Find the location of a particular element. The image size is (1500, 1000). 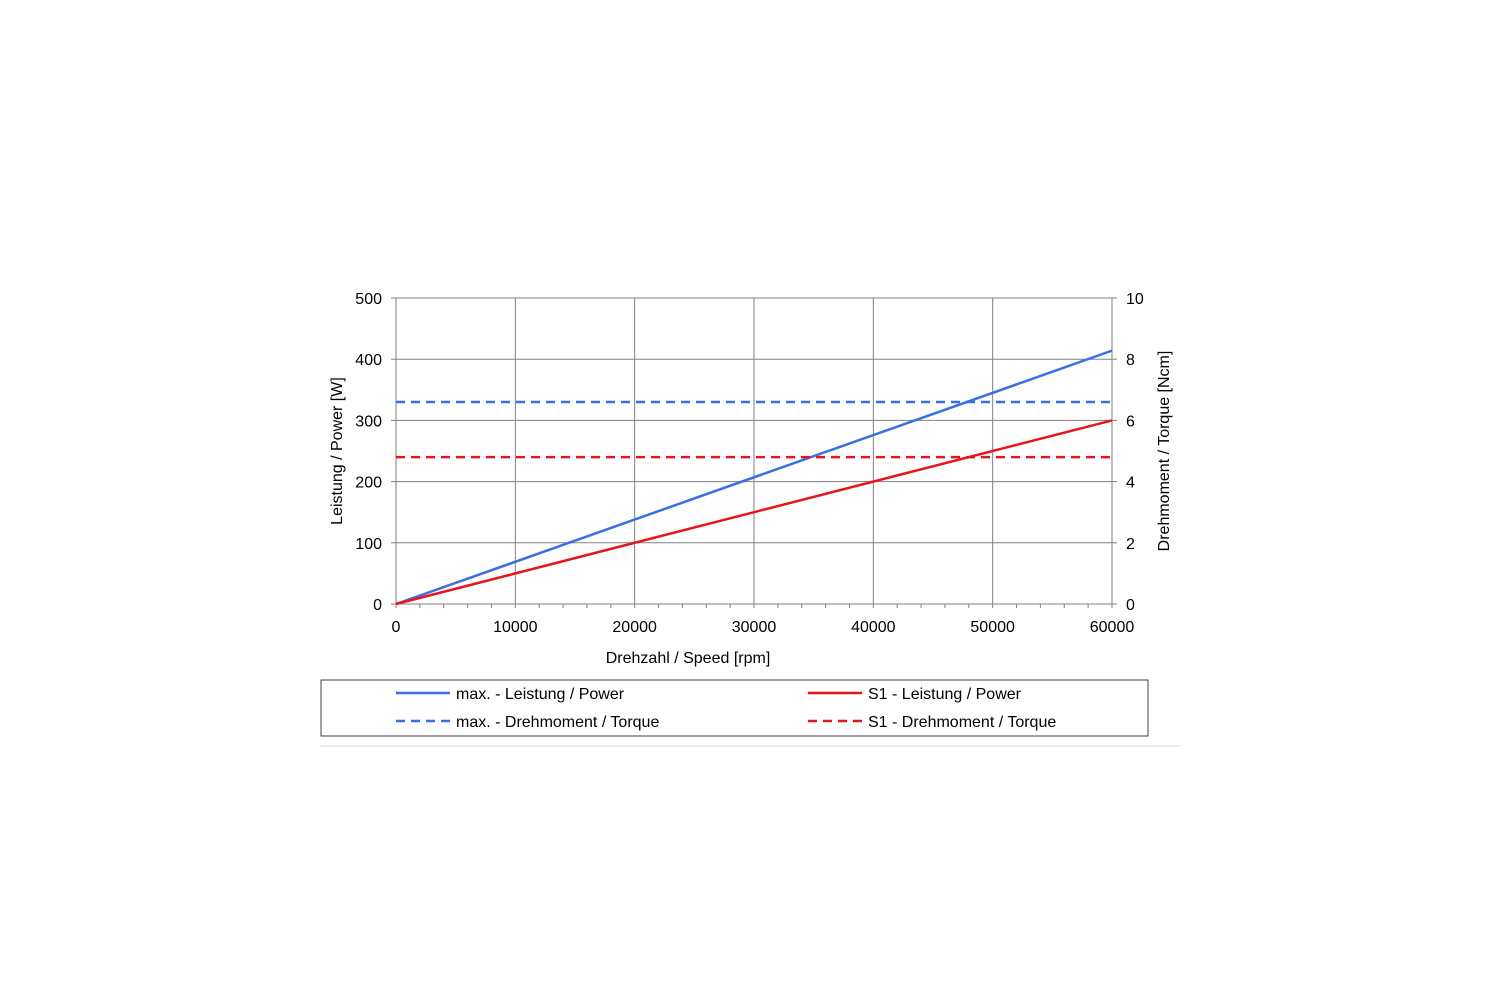

y-left-tick-label: 200 is located at coordinates (368, 483).